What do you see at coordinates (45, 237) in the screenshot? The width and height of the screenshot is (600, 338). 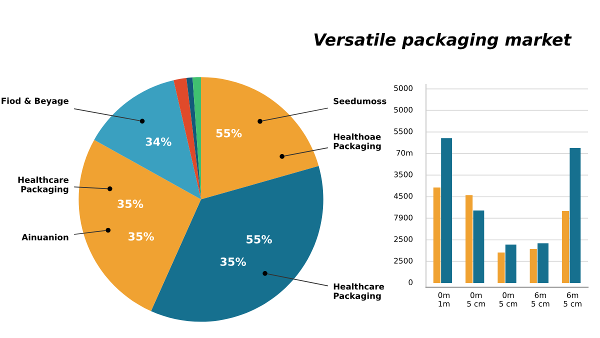 I see `slice-label: Ainuanion` at bounding box center [45, 237].